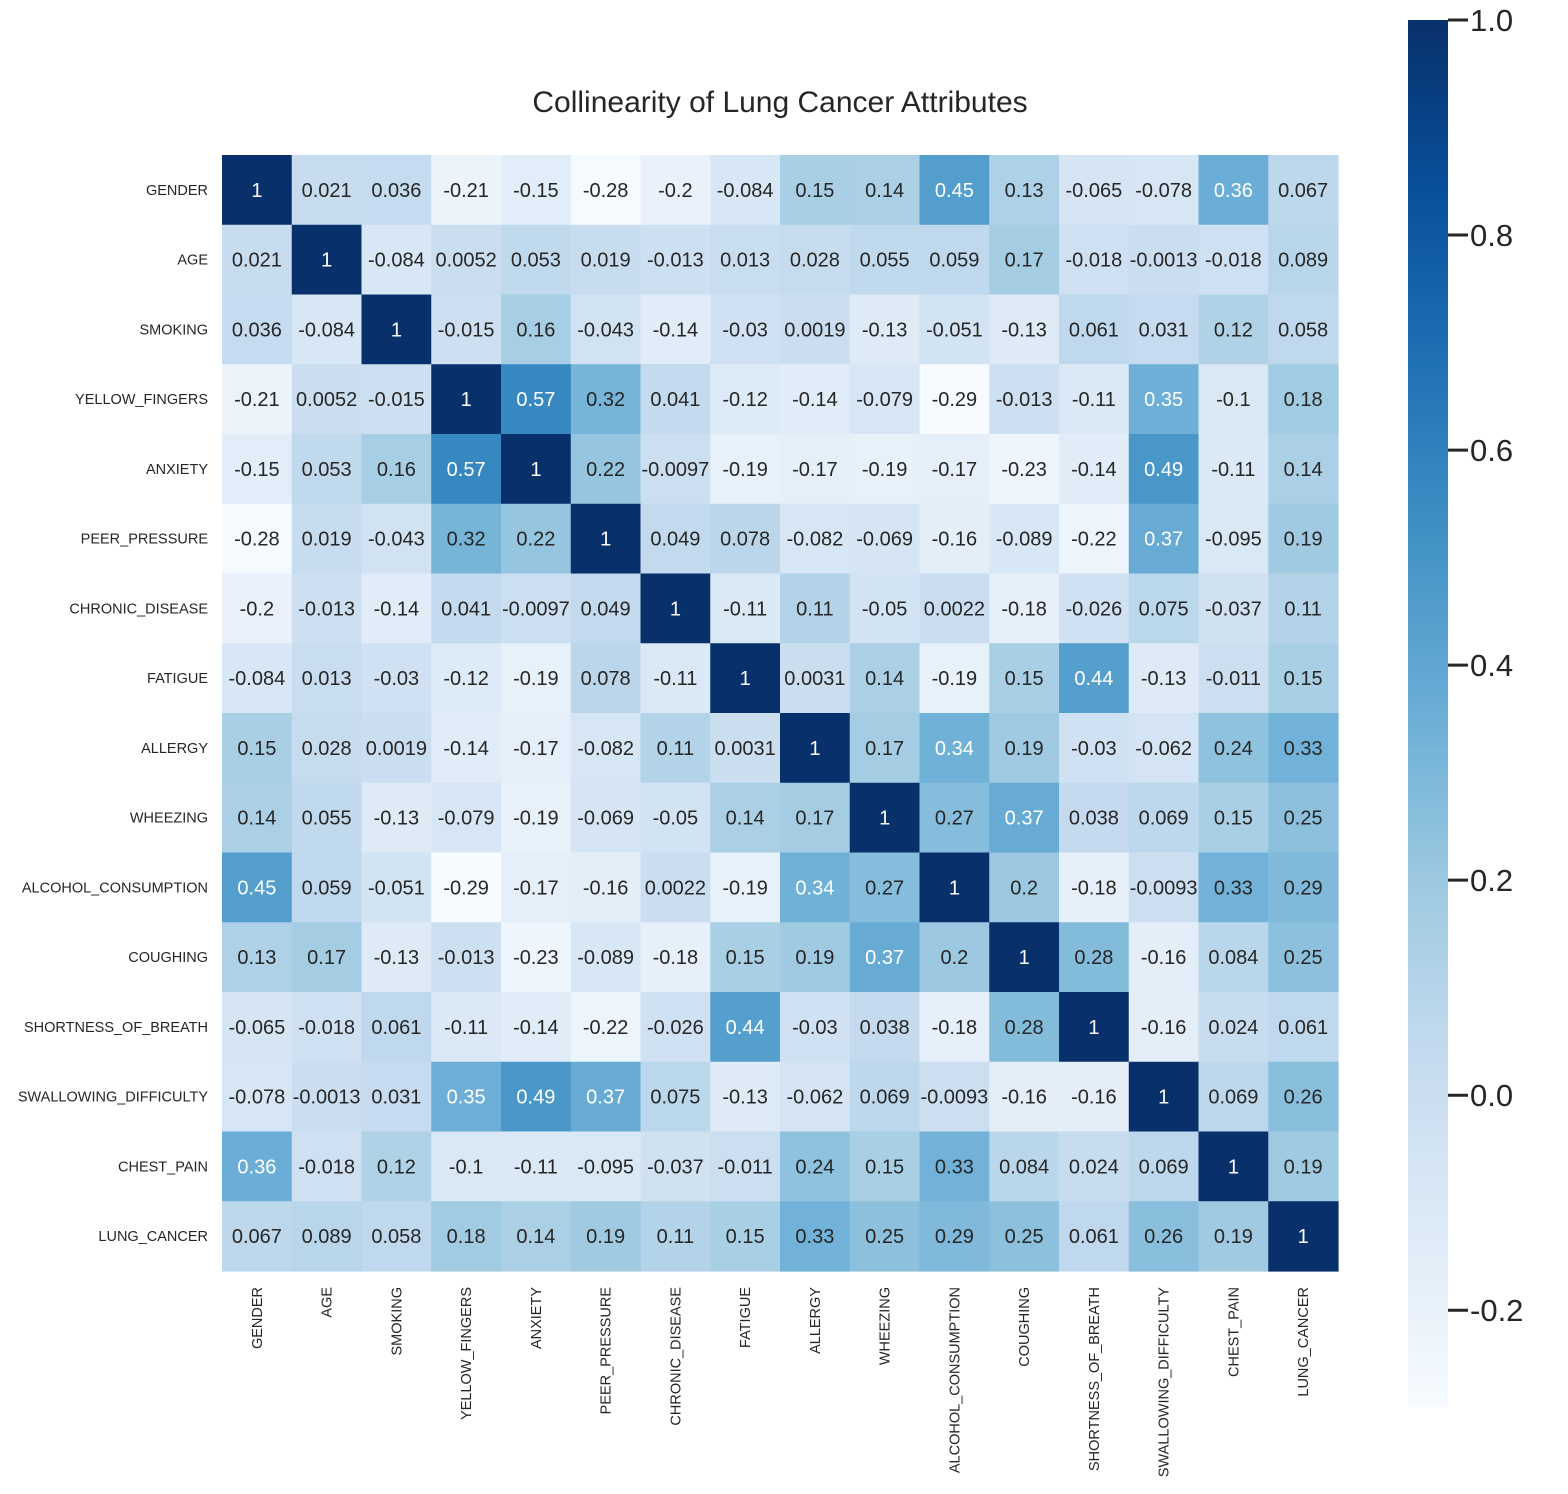 This screenshot has width=1568, height=1494. I want to click on cell-value-label: 0.35, so click(466, 1098).